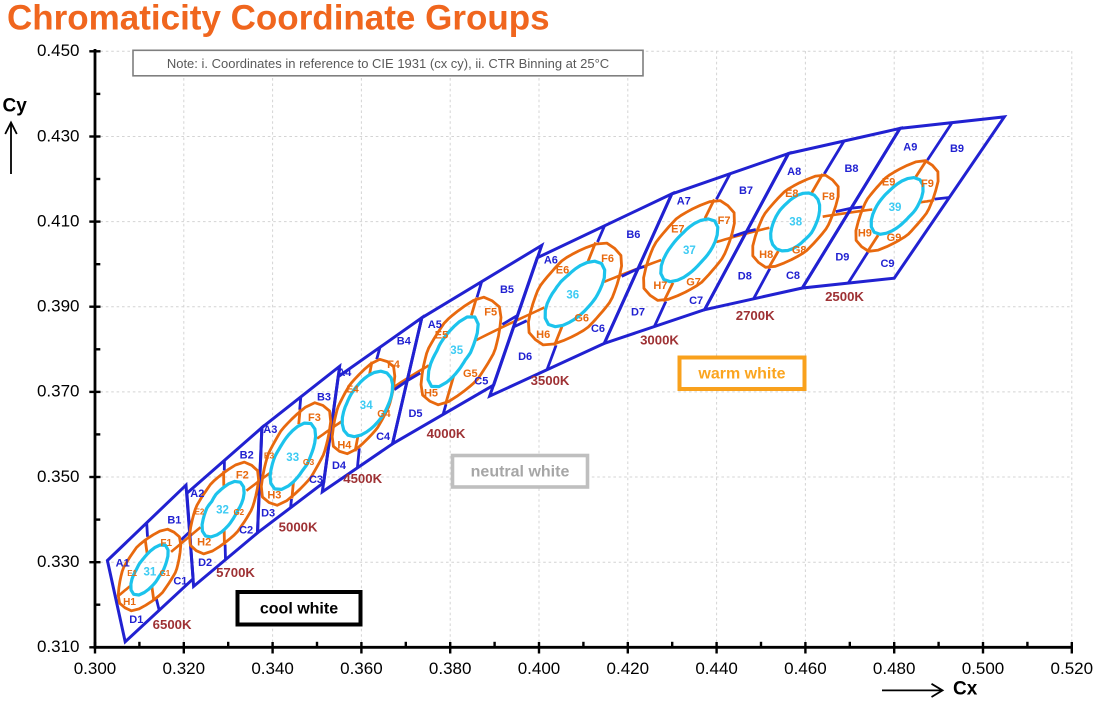 This screenshot has height=703, width=1093. Describe the element at coordinates (716, 668) in the screenshot. I see `svg-text: 0.440` at that location.